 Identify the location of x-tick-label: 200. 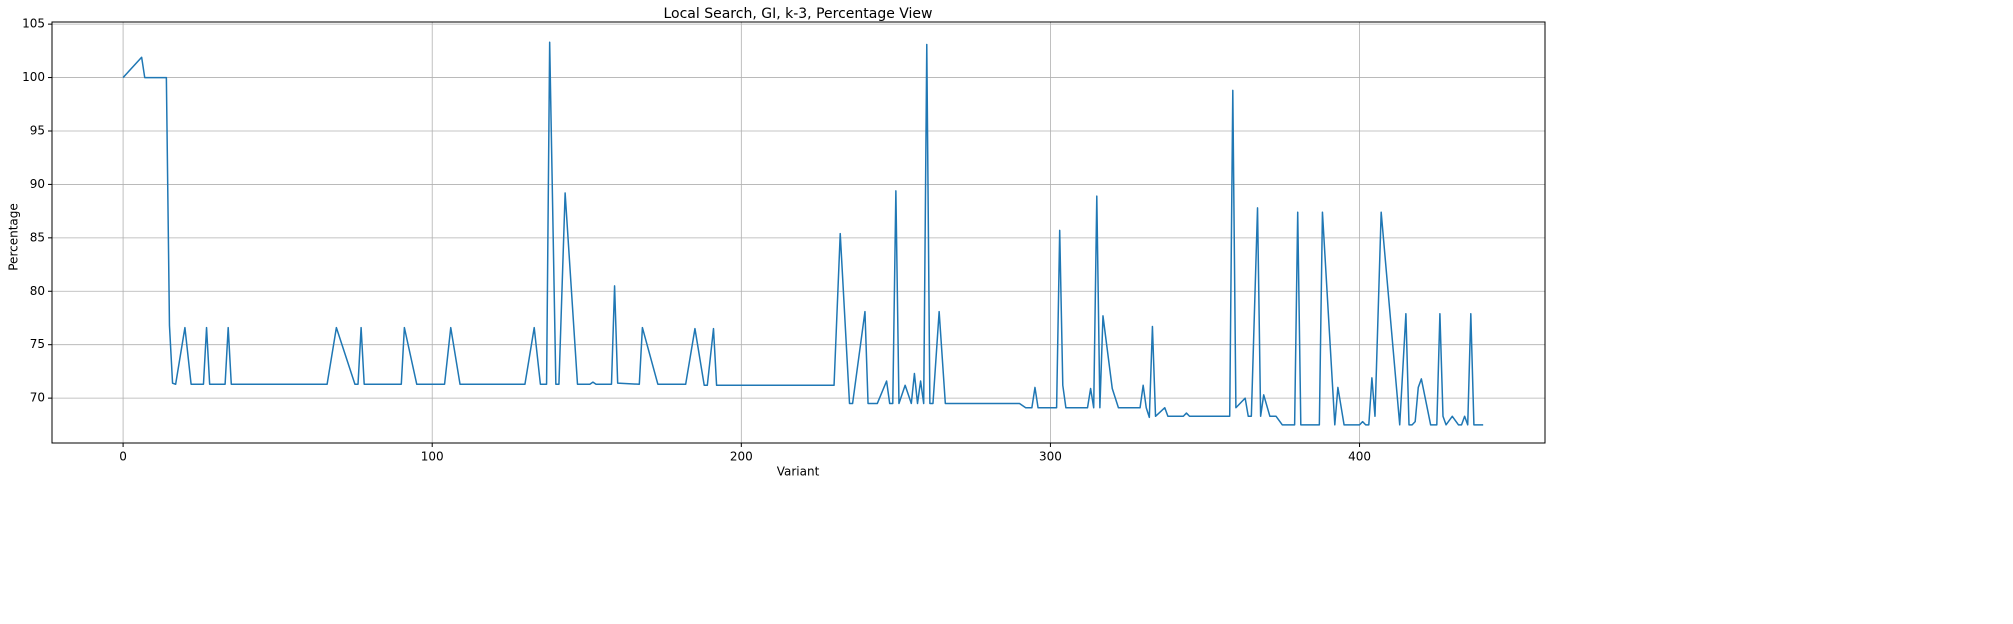
(741, 457).